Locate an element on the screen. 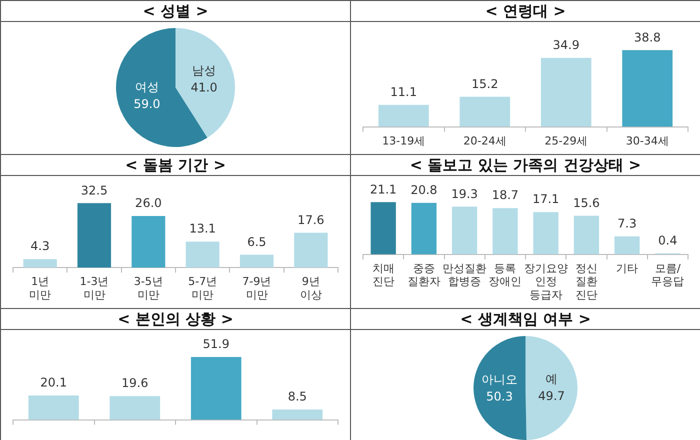 This screenshot has height=440, width=700. x-tick-label: 13-19세 is located at coordinates (404, 141).